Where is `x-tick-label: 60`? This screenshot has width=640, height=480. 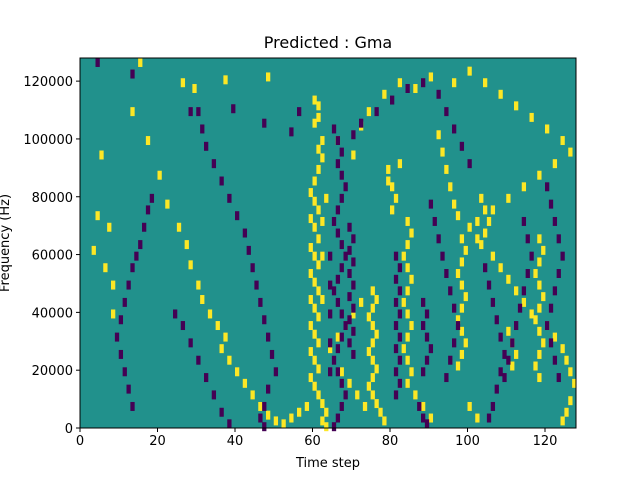
x-tick-label: 60 is located at coordinates (312, 441).